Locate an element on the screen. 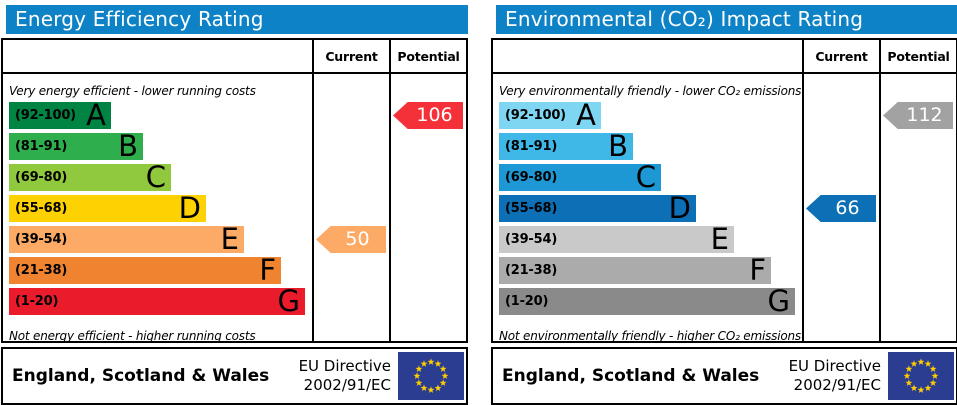  energy-band-a: (92-100) A is located at coordinates (60, 115).